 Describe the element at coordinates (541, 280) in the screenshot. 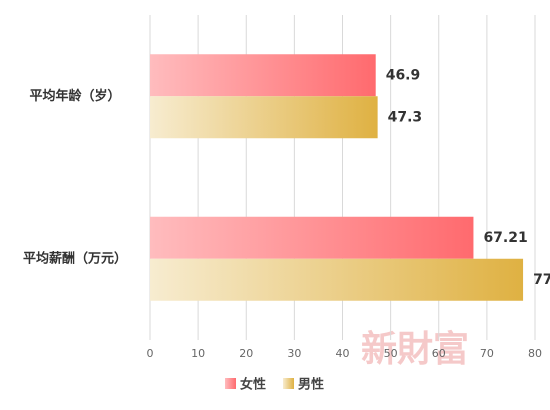

I see `value-label: 77.52` at that location.